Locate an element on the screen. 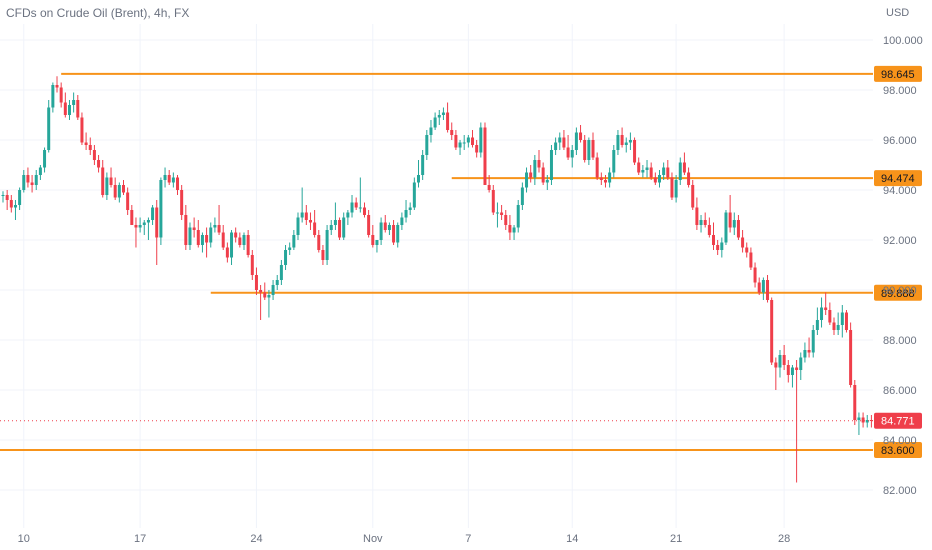 The height and width of the screenshot is (550, 932). y-tick-label: 98.000 is located at coordinates (900, 91).